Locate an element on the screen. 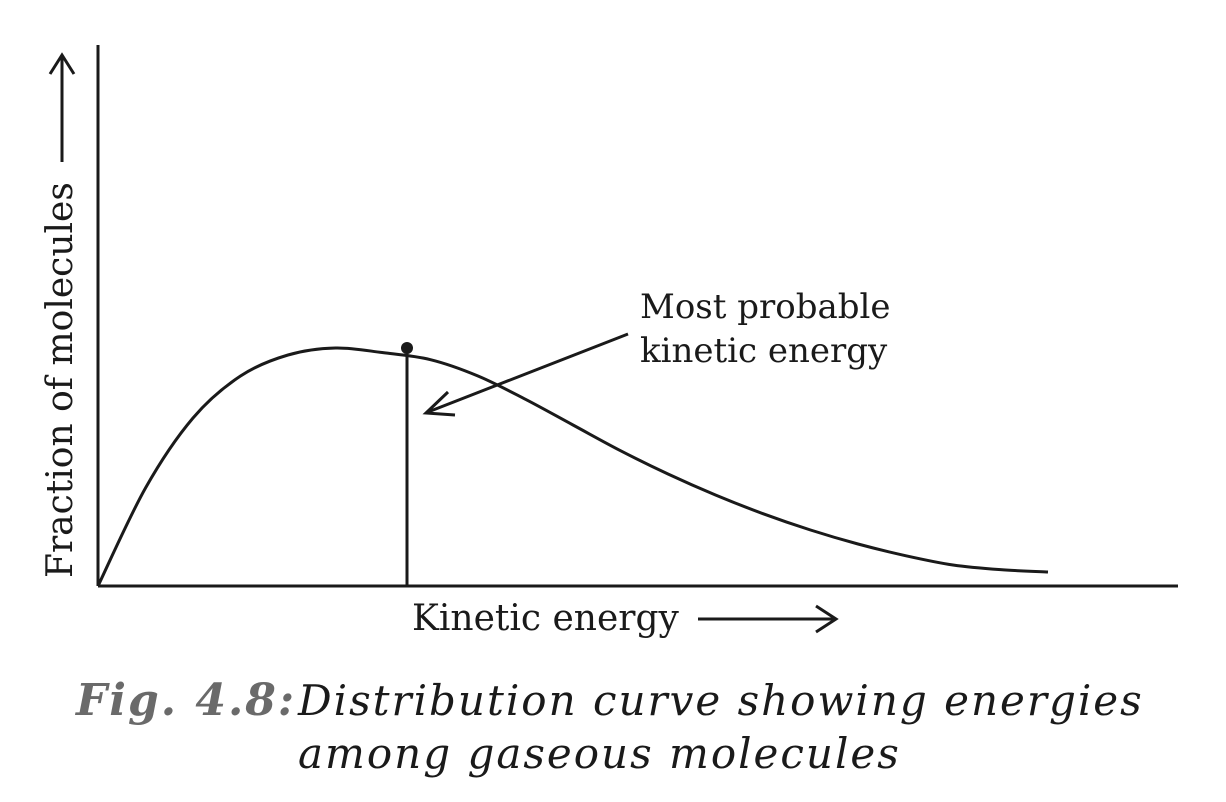 This screenshot has height=802, width=1226. y-axis-arrow-icon is located at coordinates (62, 107).